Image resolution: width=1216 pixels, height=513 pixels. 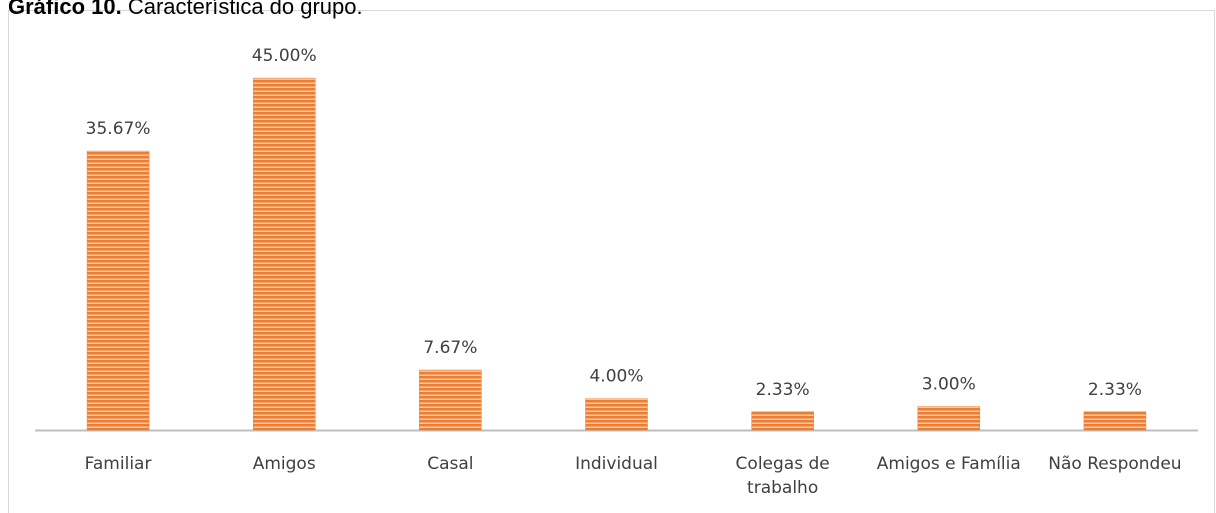 I want to click on data-label: 45.00%, so click(x=284, y=56).